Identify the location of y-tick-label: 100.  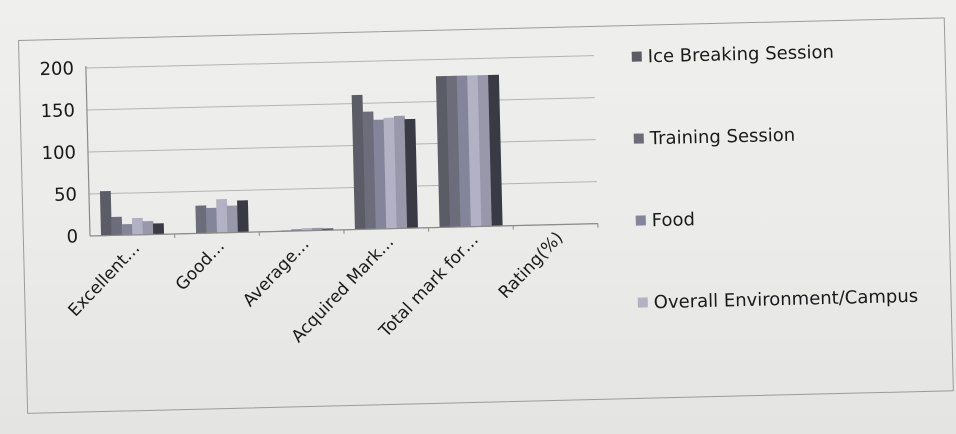
(58, 153).